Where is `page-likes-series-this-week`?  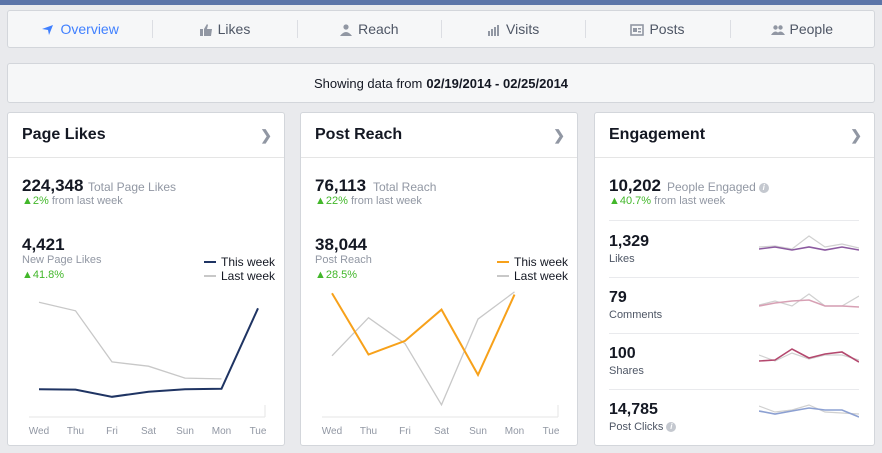 page-likes-series-this-week is located at coordinates (148, 352).